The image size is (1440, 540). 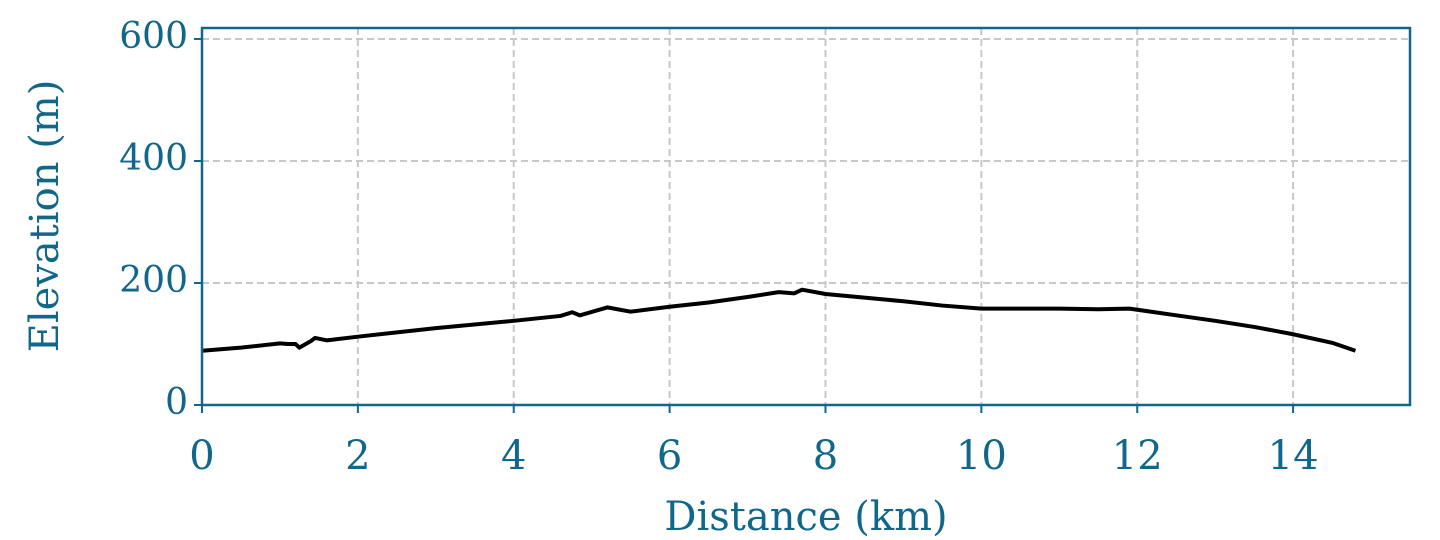 I want to click on x-tick-label: 14, so click(x=1293, y=456).